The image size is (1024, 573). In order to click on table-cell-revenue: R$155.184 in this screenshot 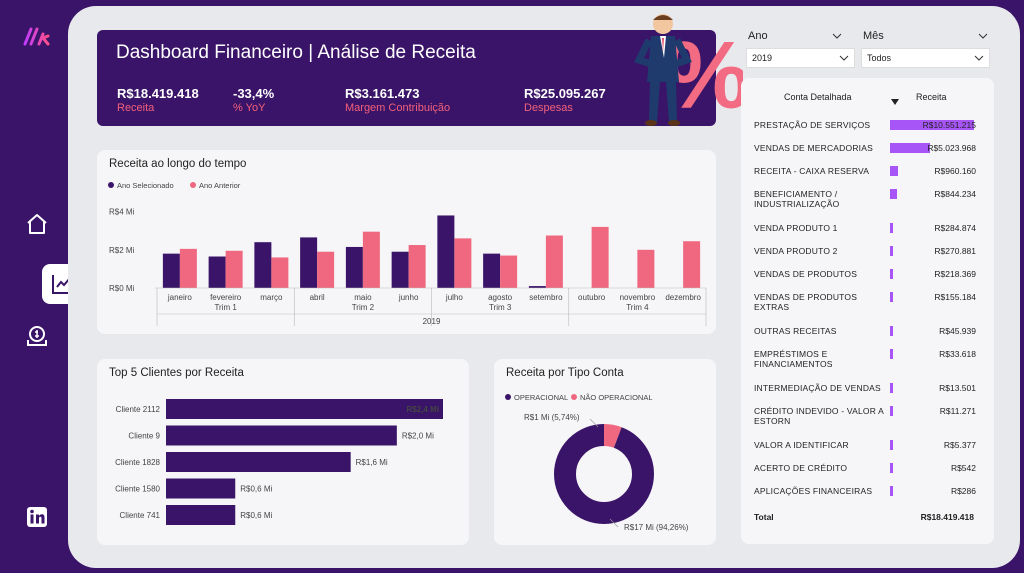, I will do `click(955, 297)`.